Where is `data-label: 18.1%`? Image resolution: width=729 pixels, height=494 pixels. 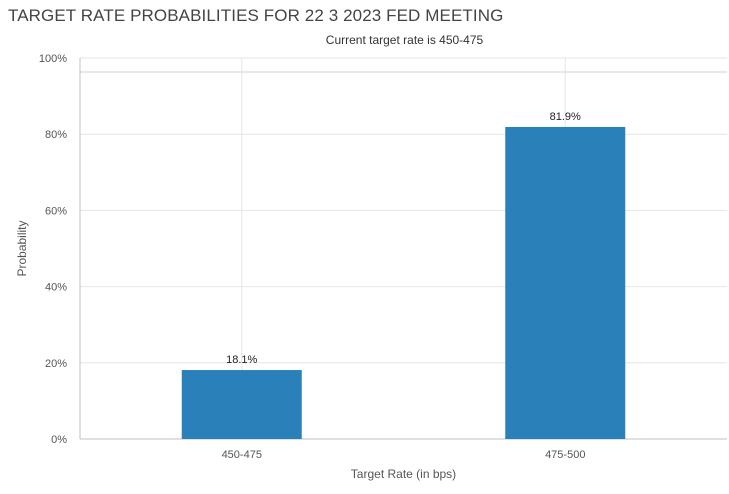 data-label: 18.1% is located at coordinates (241, 360).